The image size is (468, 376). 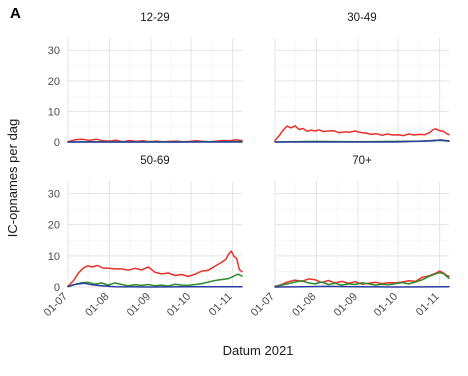 I want to click on panel-label: A, so click(x=15, y=13).